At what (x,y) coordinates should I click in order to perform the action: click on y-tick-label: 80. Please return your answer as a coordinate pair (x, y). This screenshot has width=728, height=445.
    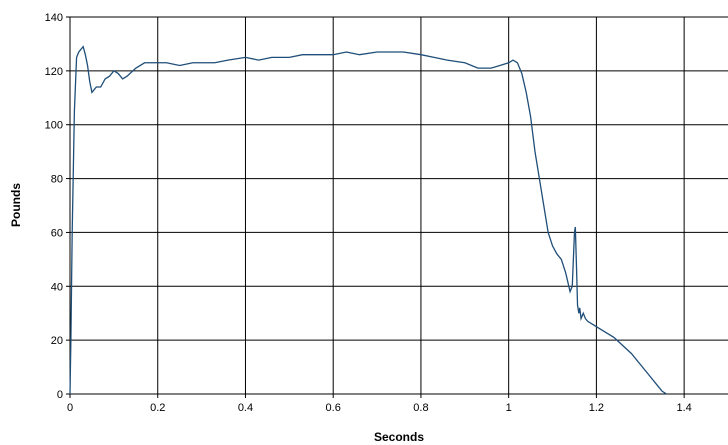
    Looking at the image, I should click on (57, 180).